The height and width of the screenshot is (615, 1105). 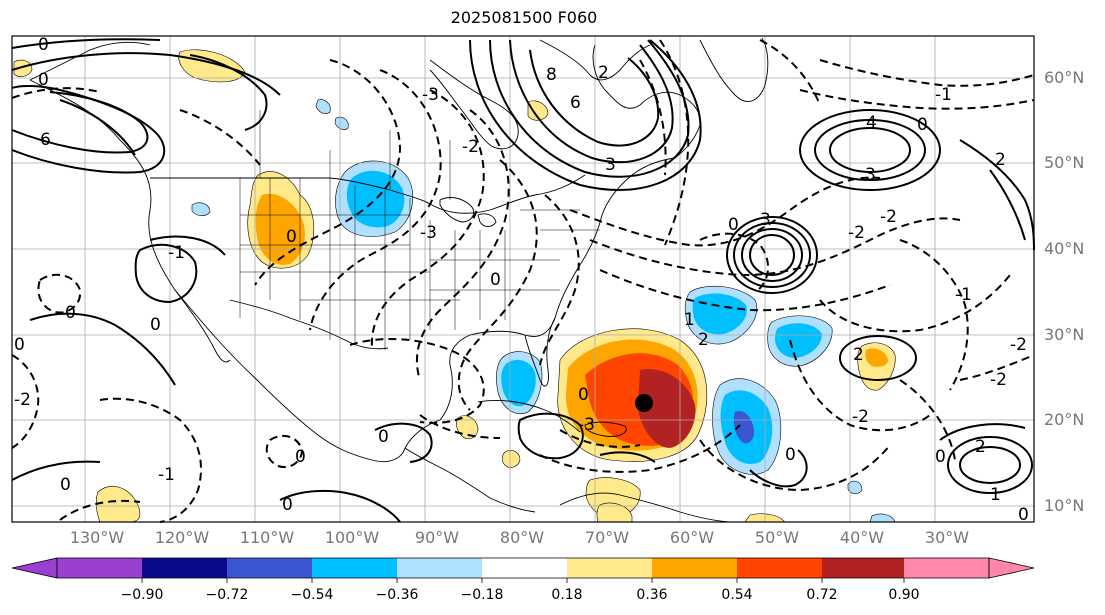 I want to click on contour-label: 4, so click(x=871, y=123).